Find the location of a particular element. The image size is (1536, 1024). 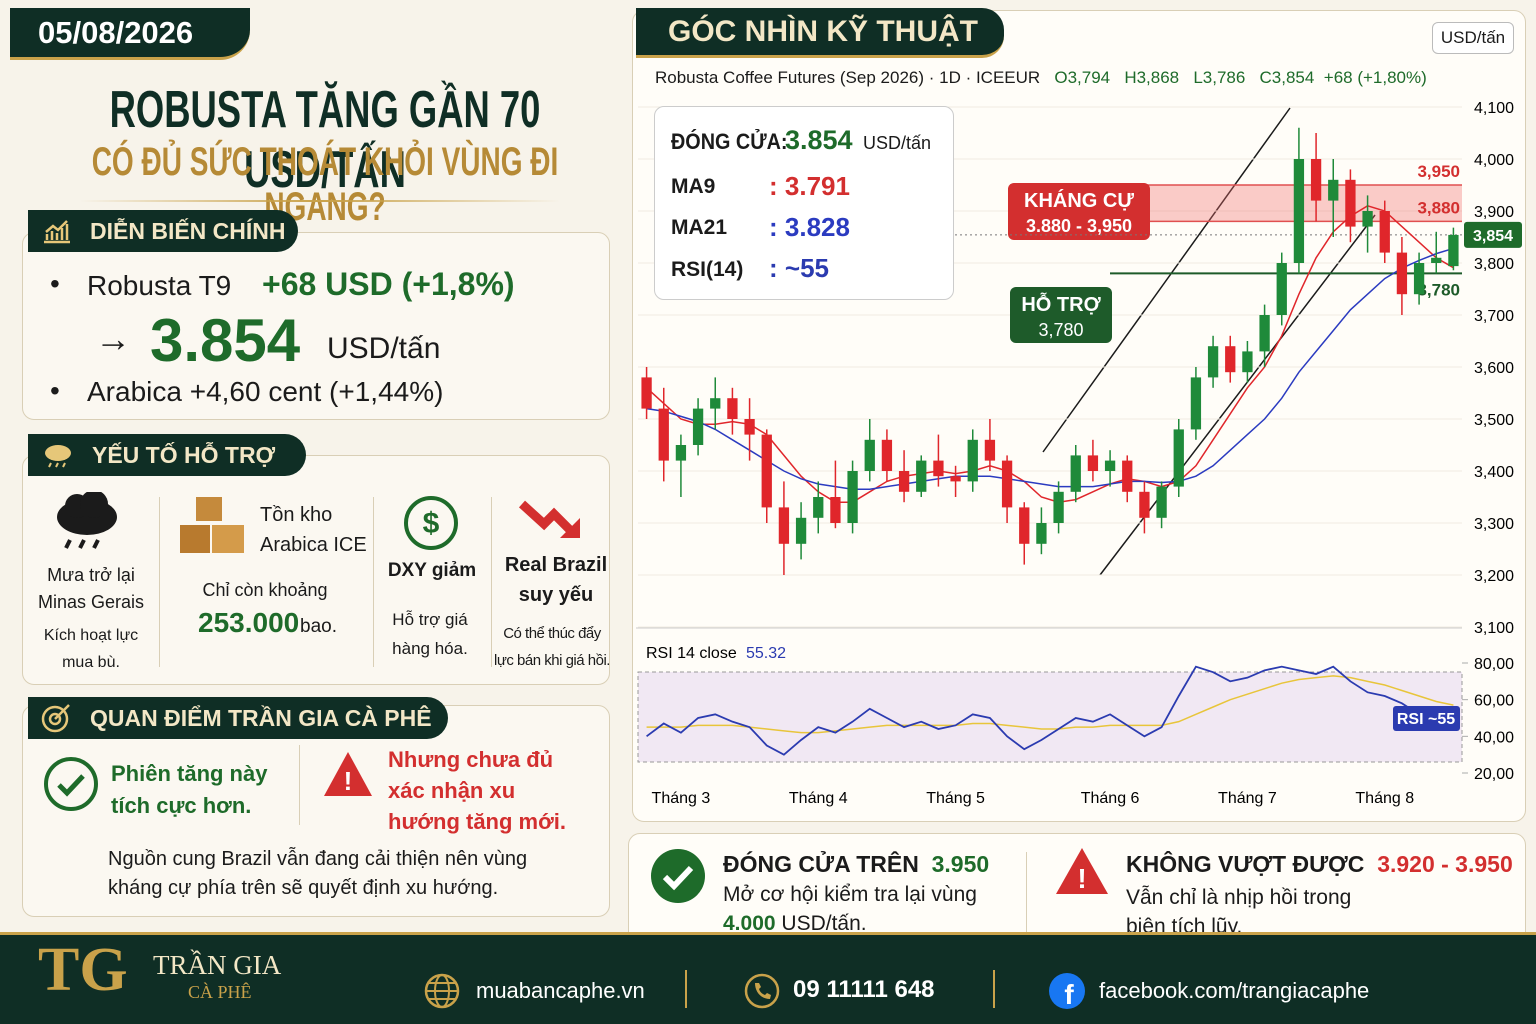

support-box is located at coordinates (1061, 315).